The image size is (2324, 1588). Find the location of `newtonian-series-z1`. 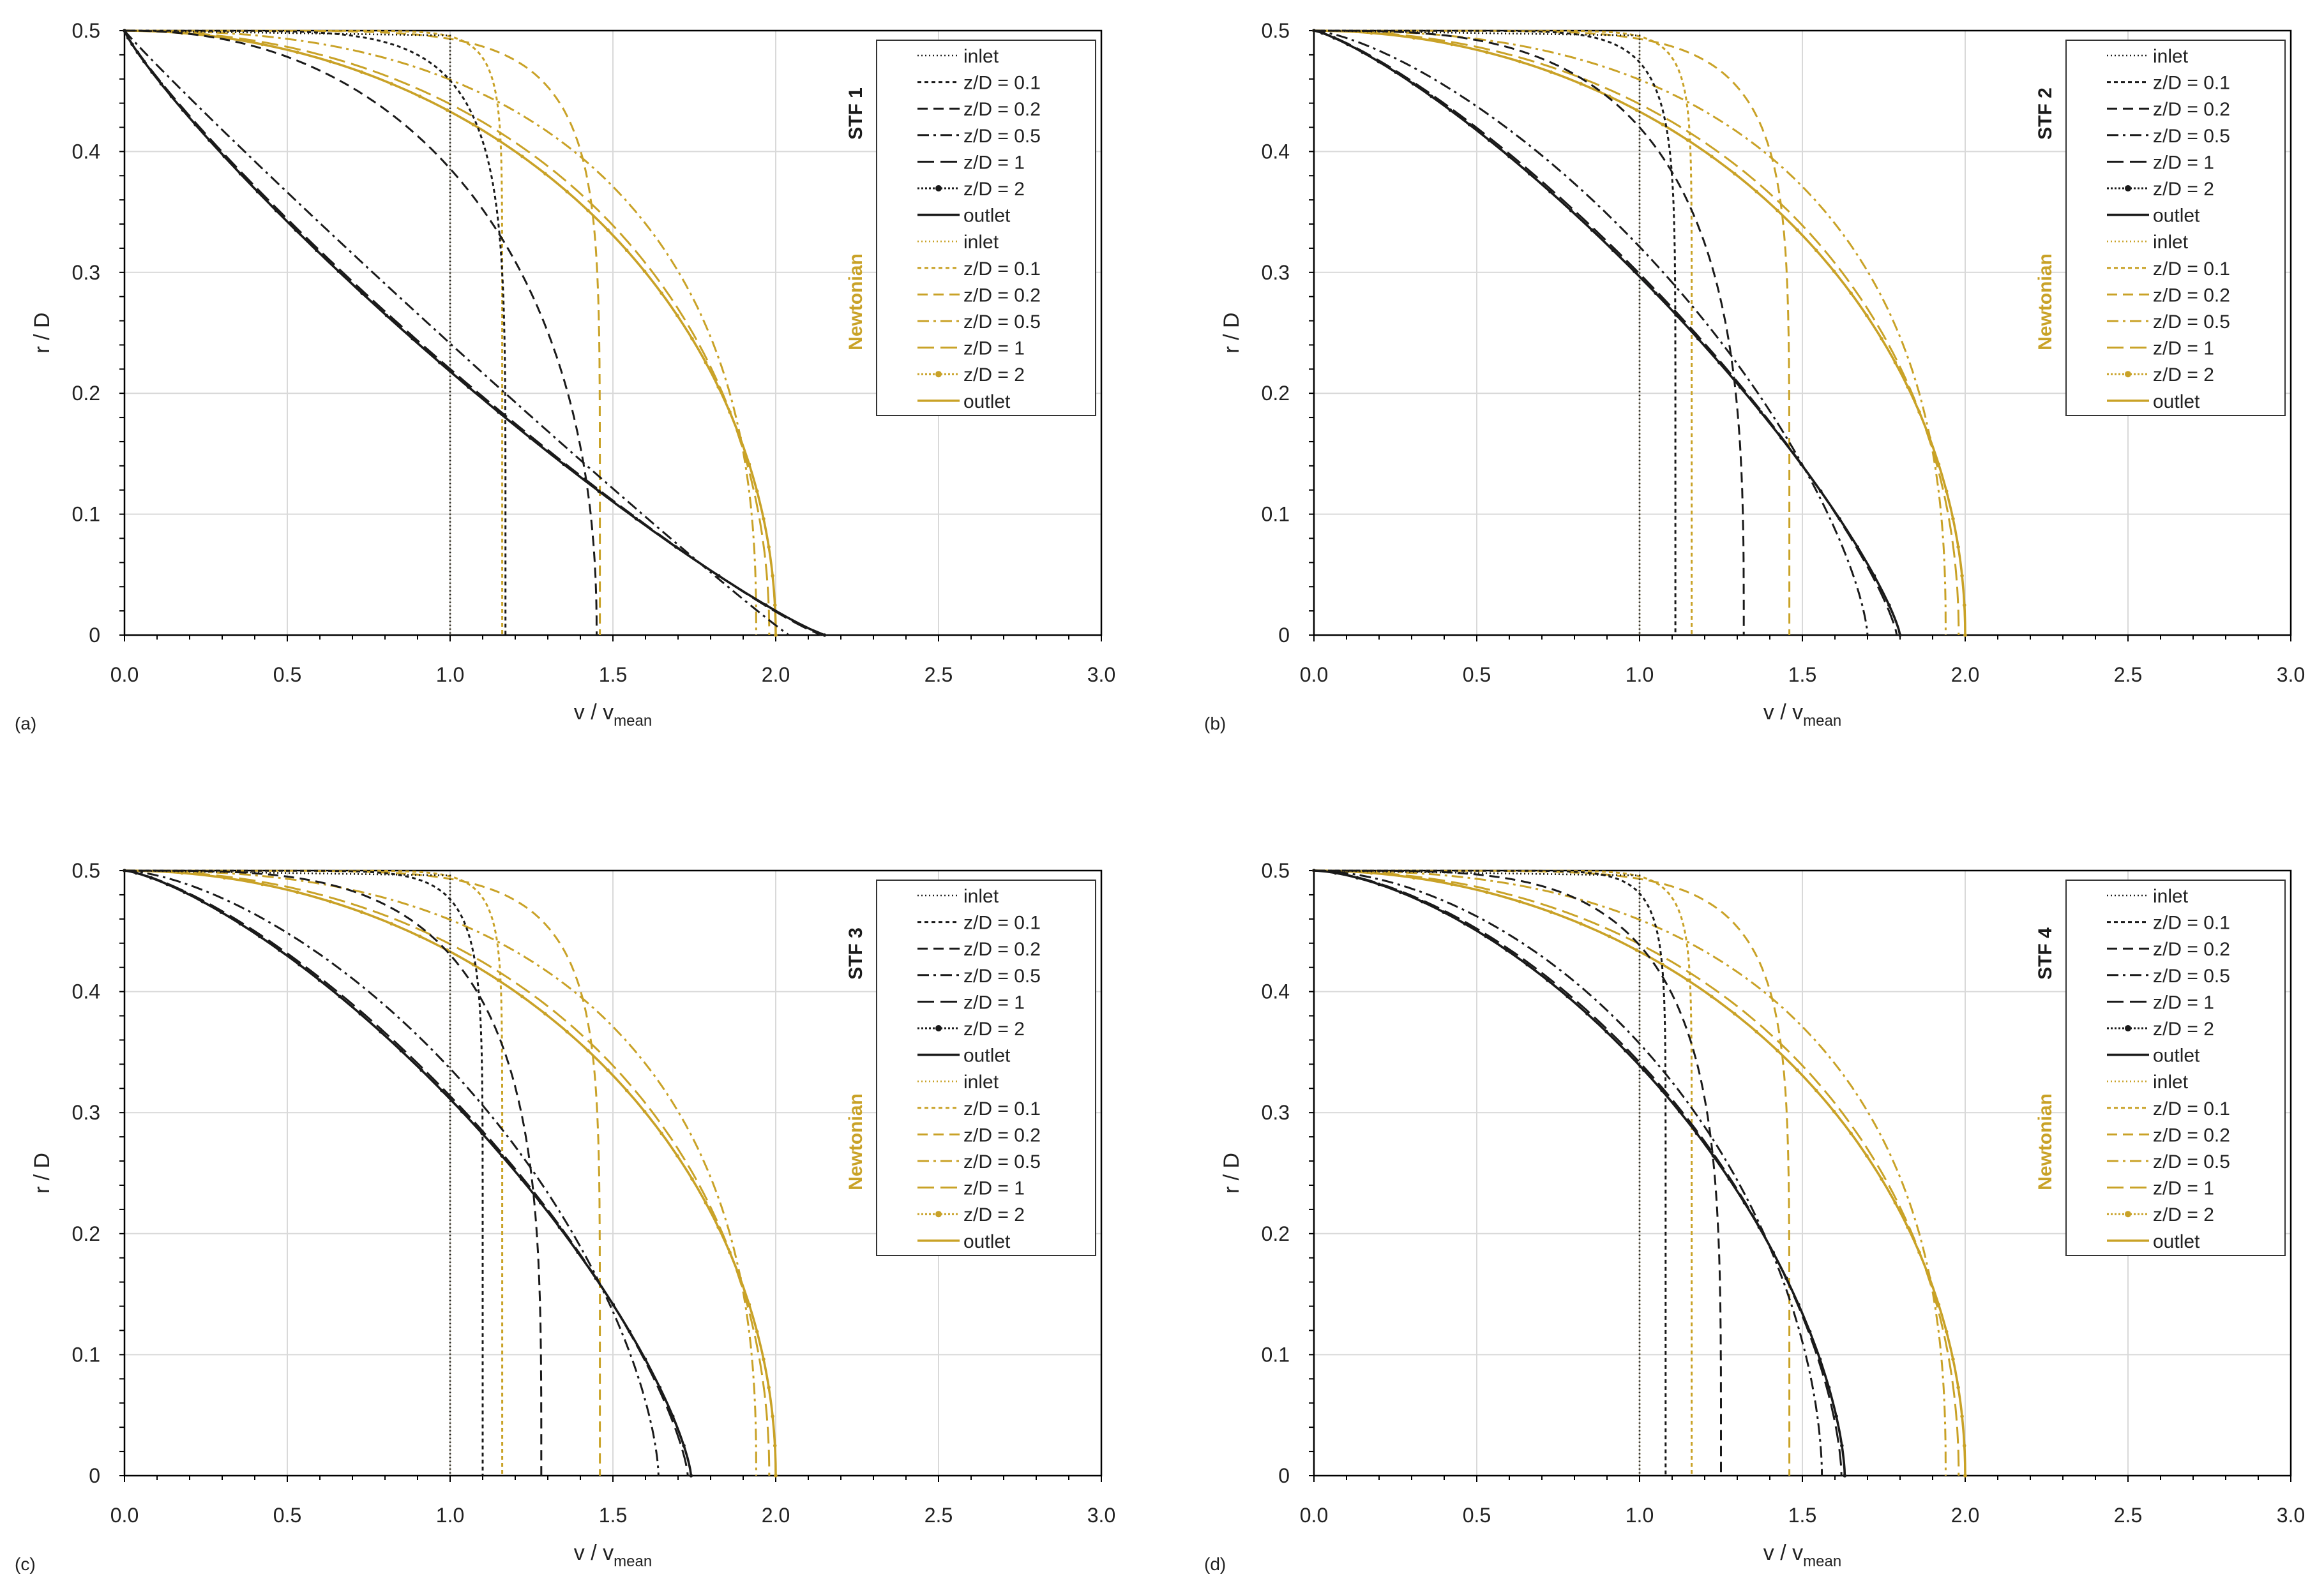

newtonian-series-z1 is located at coordinates (1636, 332).